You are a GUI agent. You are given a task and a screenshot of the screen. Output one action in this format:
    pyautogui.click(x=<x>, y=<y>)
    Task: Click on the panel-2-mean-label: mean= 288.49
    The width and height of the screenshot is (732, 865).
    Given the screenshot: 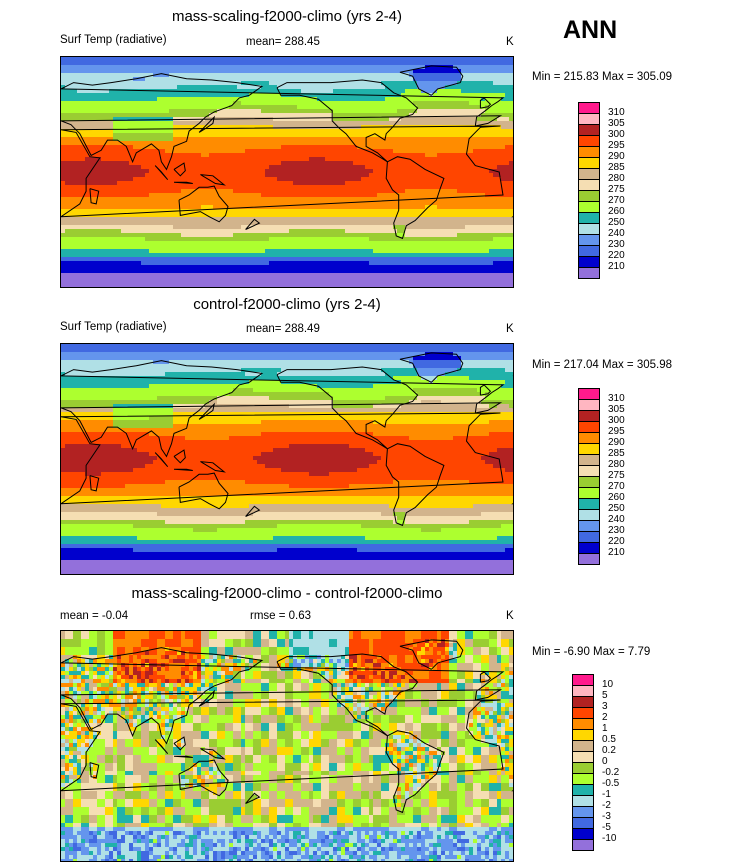 What is the action you would take?
    pyautogui.click(x=283, y=329)
    